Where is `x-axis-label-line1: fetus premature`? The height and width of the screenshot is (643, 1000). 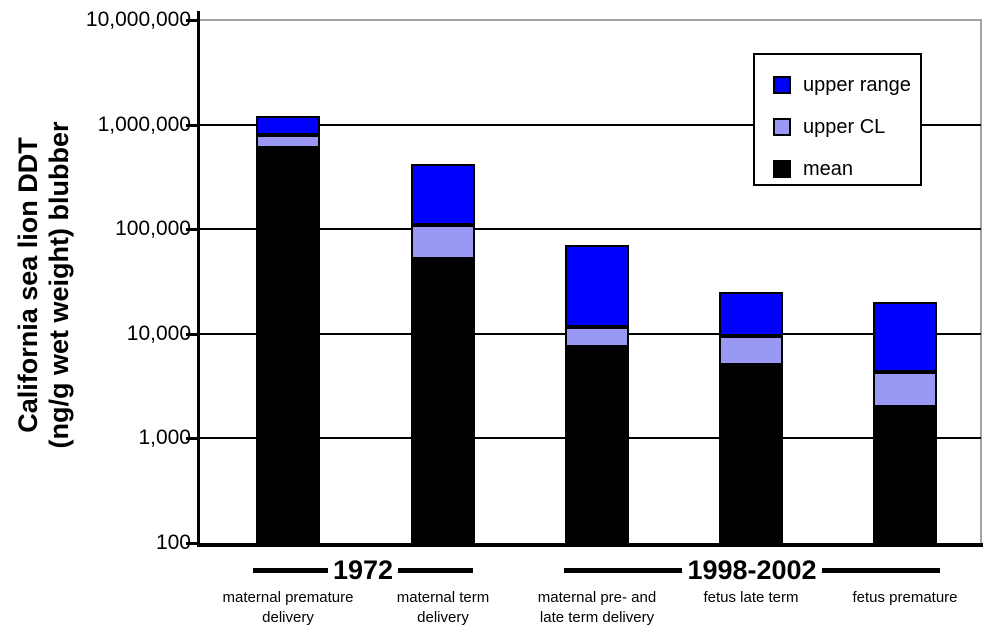
x-axis-label-line1: fetus premature is located at coordinates (905, 597).